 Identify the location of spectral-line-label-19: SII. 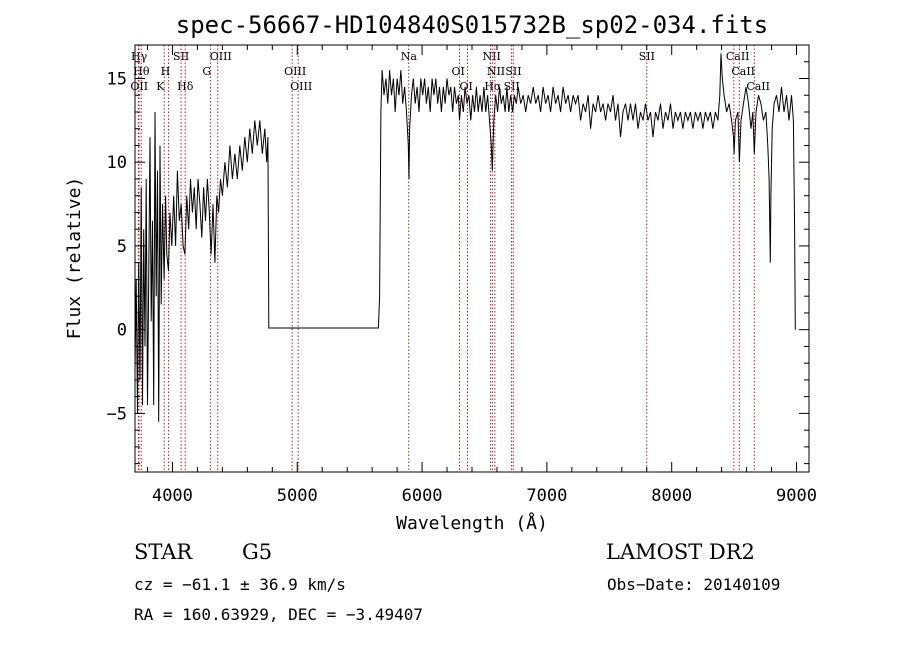
(647, 56).